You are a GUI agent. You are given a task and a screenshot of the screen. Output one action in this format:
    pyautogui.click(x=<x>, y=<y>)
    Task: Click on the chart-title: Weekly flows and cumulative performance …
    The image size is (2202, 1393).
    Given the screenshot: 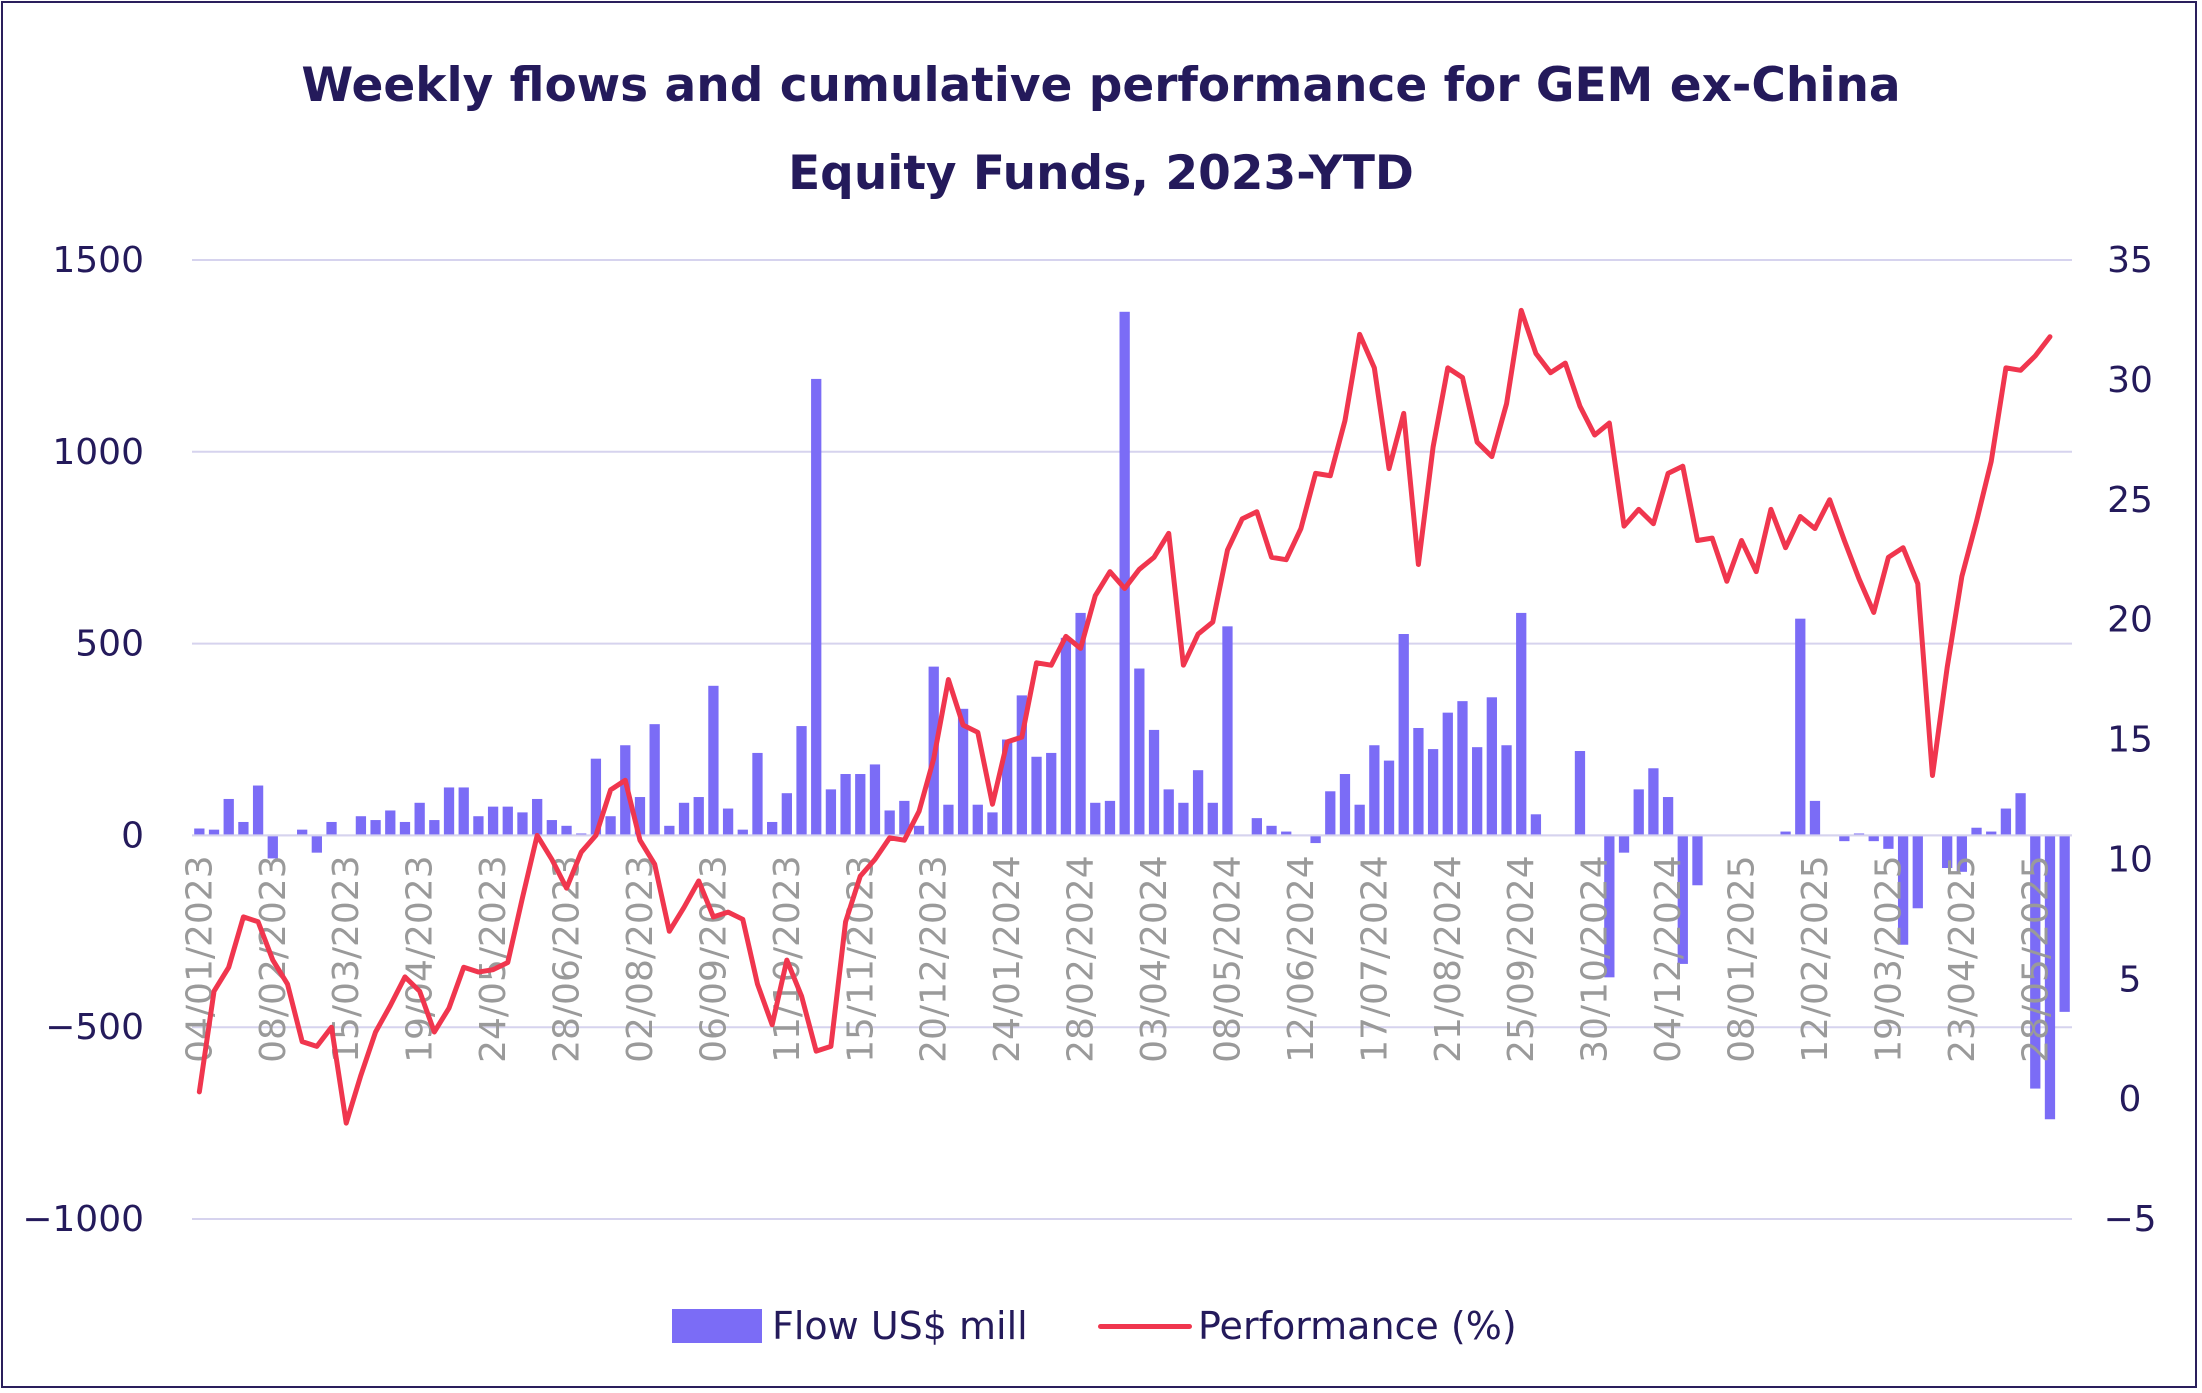 What is the action you would take?
    pyautogui.click(x=1101, y=130)
    